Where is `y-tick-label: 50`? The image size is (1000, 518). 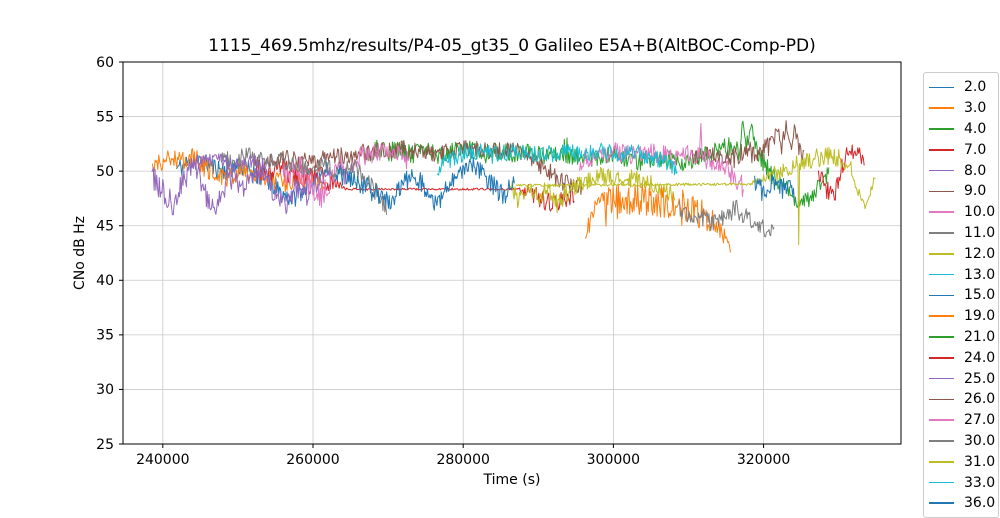
y-tick-label: 50 is located at coordinates (105, 172).